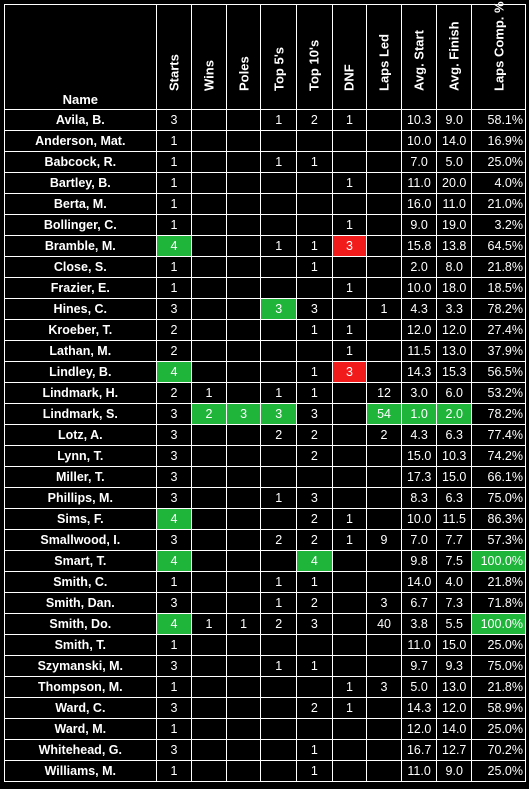  I want to click on stat-cell: 11.0, so click(419, 645).